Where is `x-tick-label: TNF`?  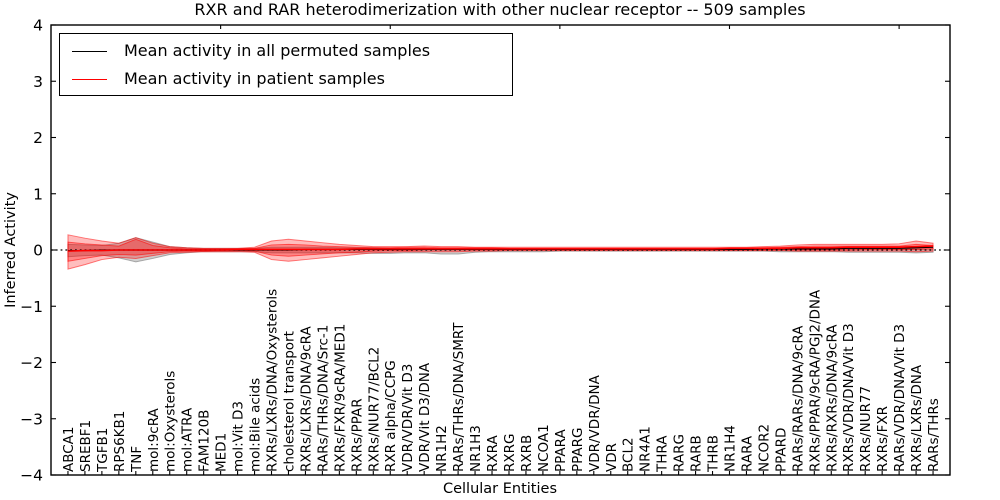
x-tick-label: TNF is located at coordinates (137, 459).